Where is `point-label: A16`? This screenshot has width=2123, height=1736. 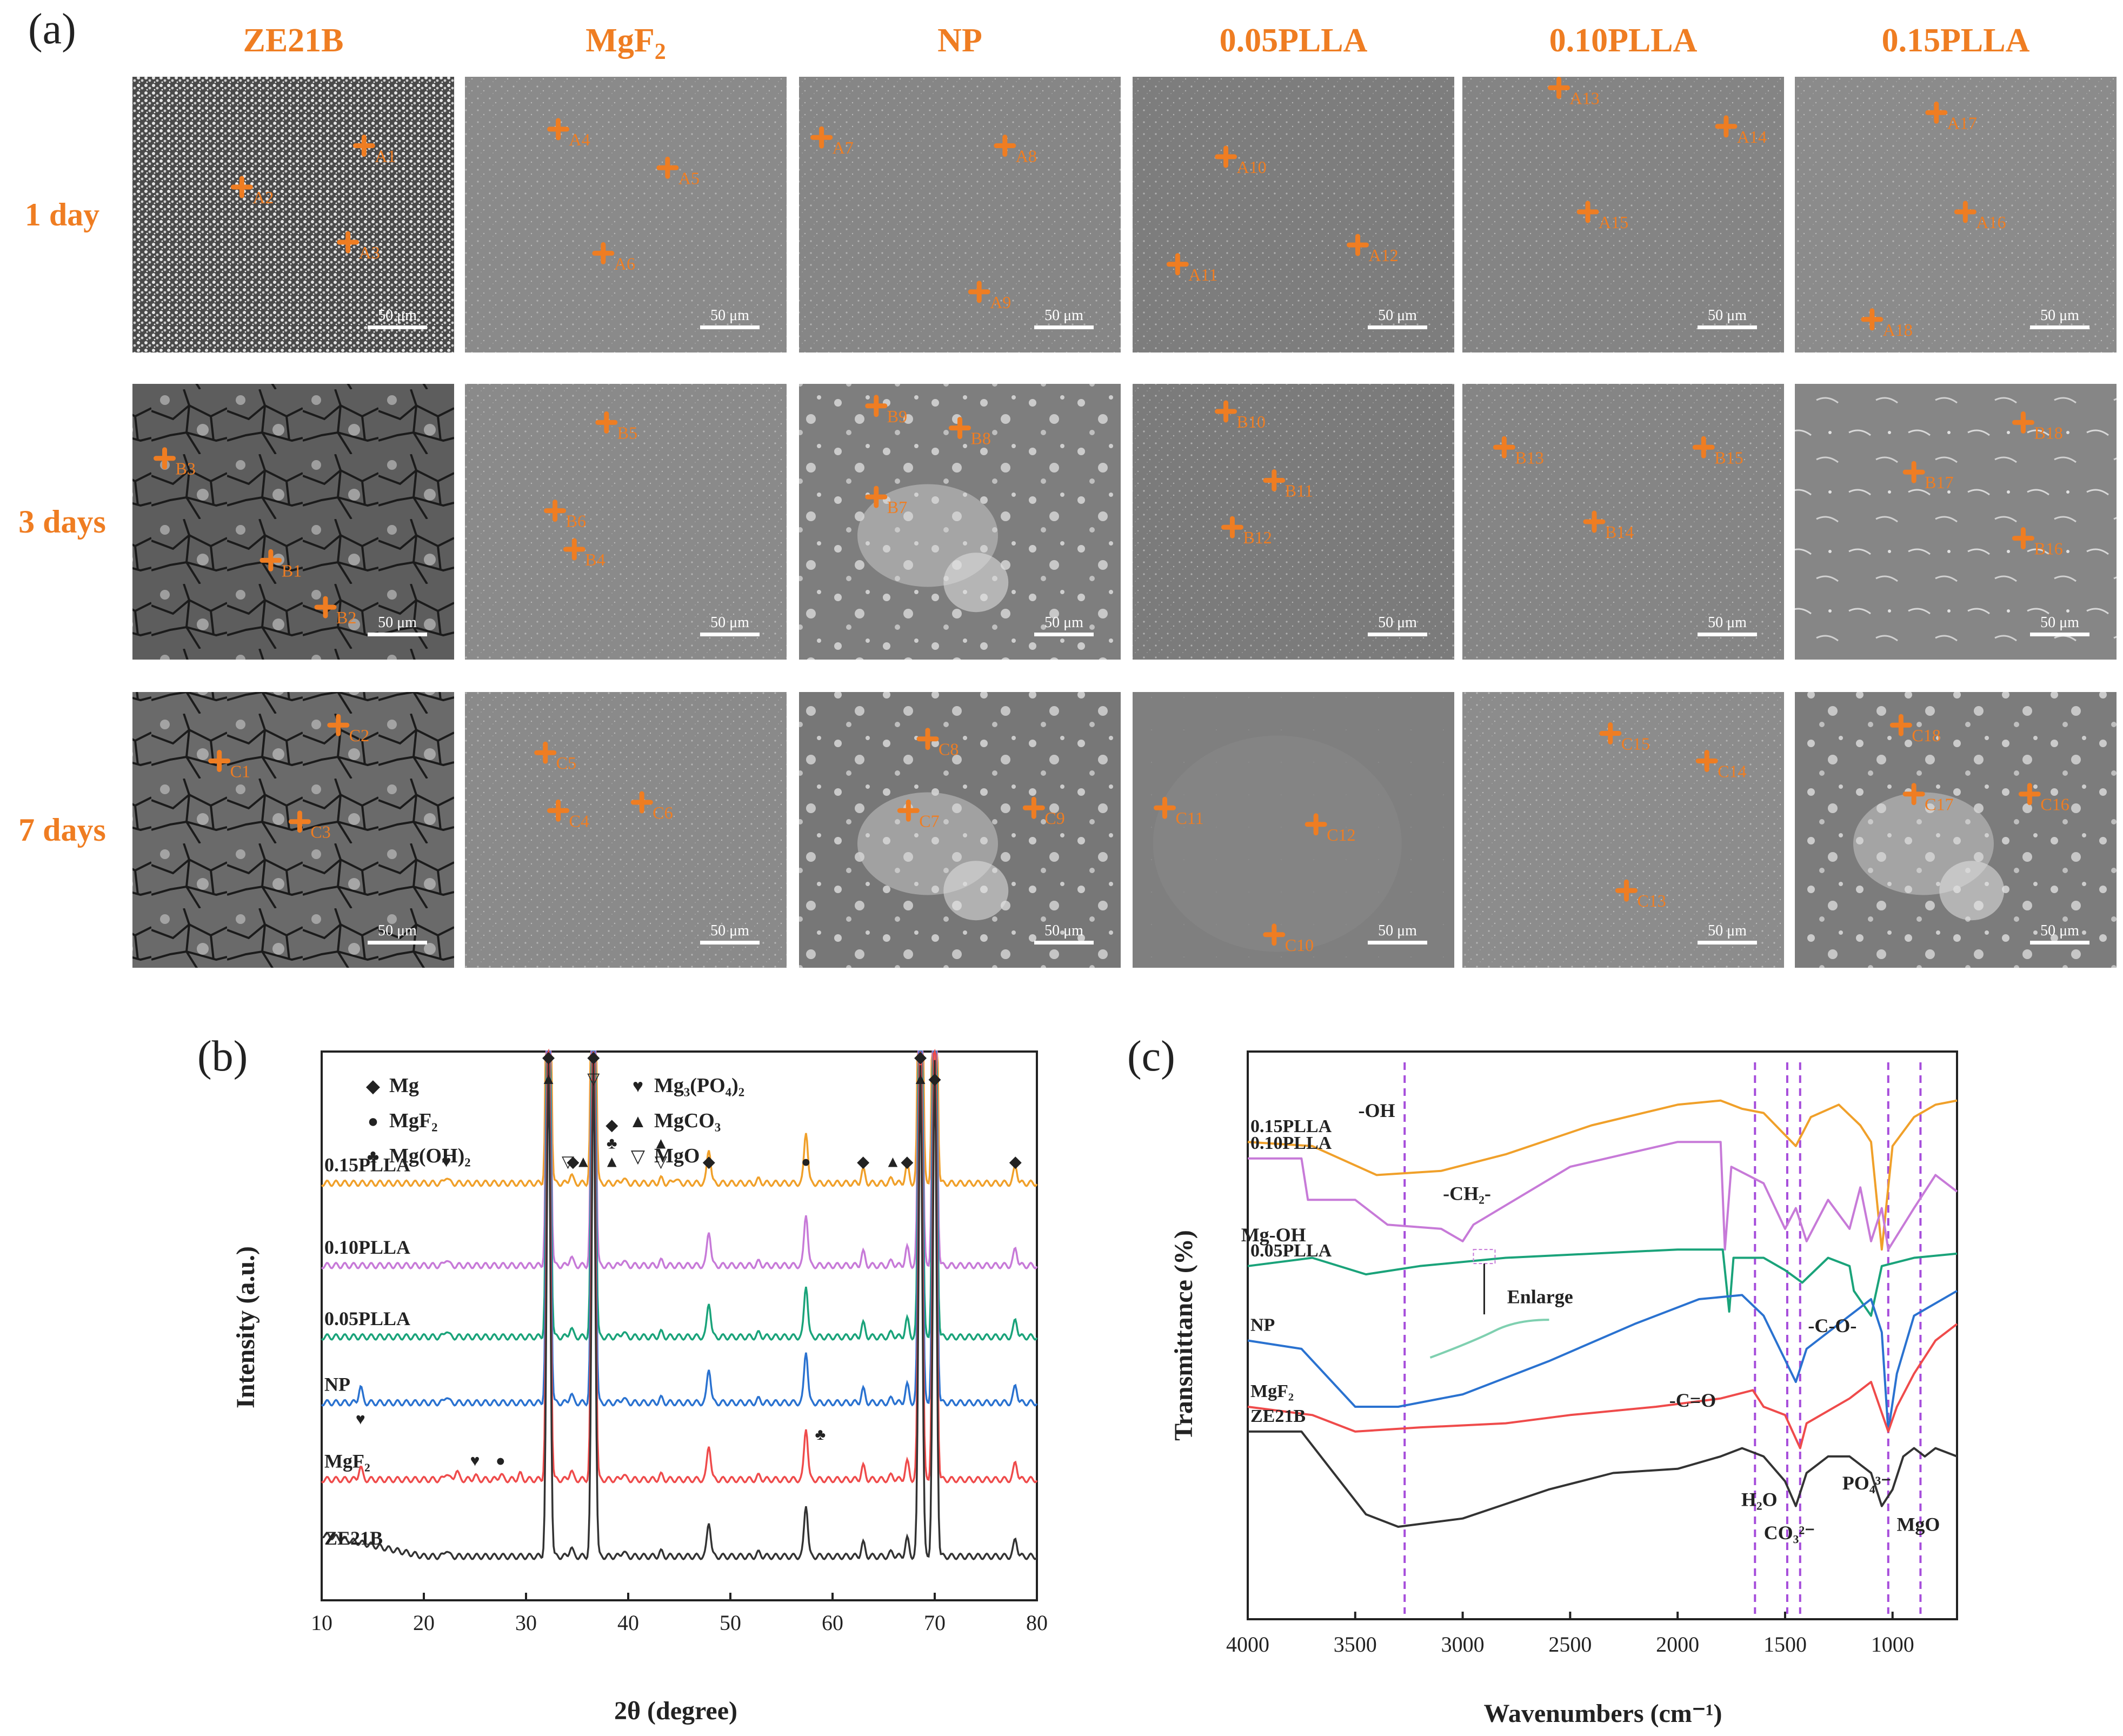
point-label: A16 is located at coordinates (1991, 222).